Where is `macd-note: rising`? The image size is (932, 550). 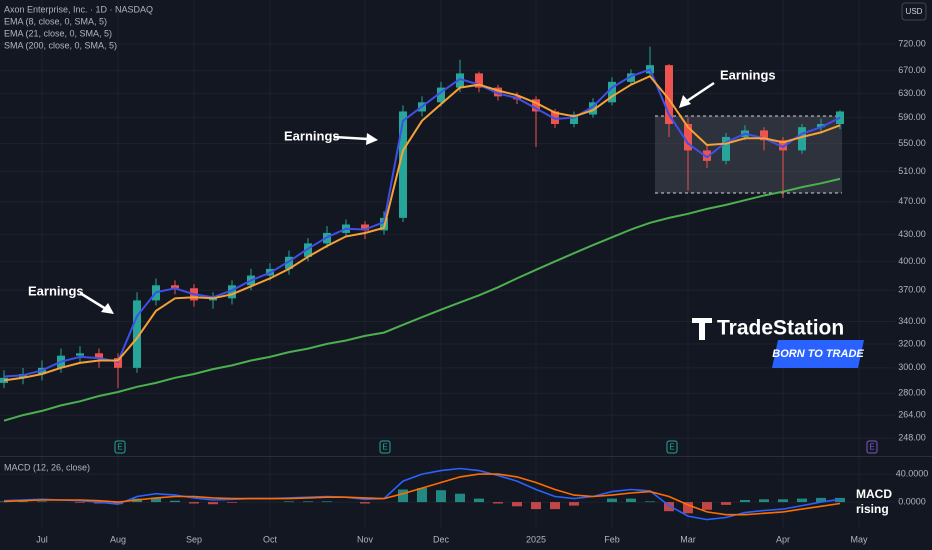
macd-note: rising is located at coordinates (872, 509).